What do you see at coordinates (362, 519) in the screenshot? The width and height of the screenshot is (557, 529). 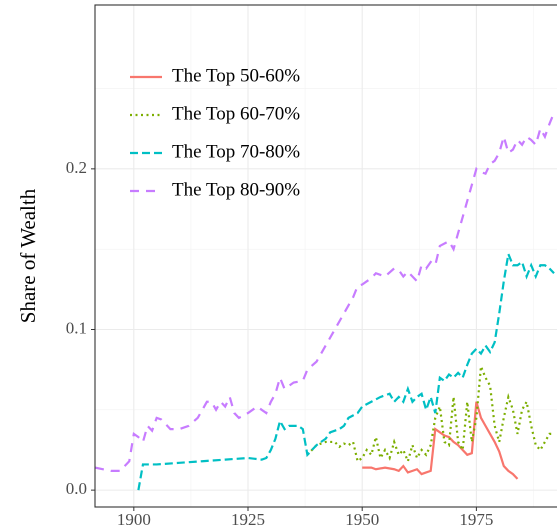 I see `x-tick-label: 1950` at bounding box center [362, 519].